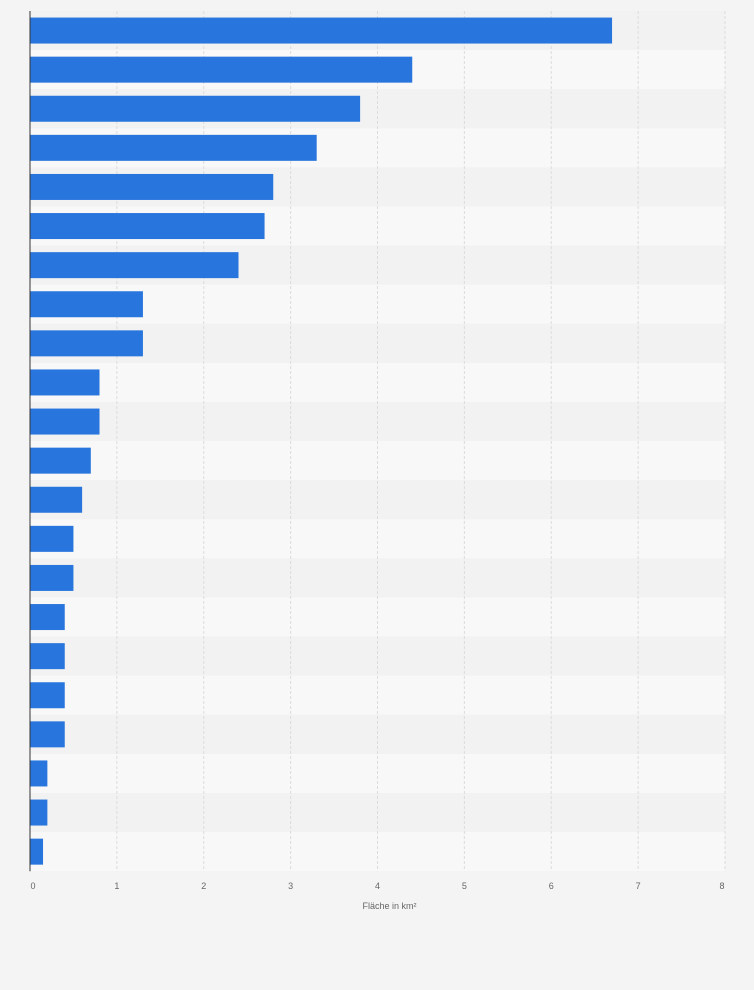  Describe the element at coordinates (116, 886) in the screenshot. I see `x-tick-label: 1` at that location.